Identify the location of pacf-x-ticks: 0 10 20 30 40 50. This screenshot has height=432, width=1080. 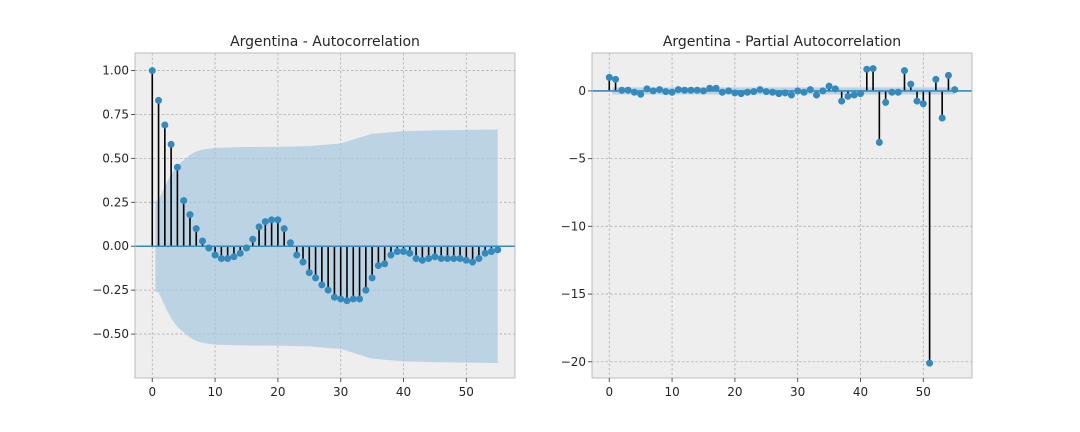
(768, 388).